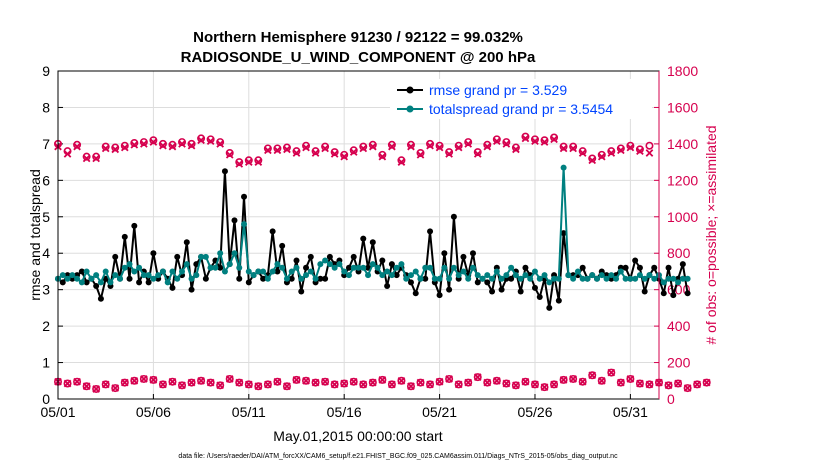 This screenshot has height=470, width=830. Describe the element at coordinates (679, 363) in the screenshot. I see `y-right-tick-label: 200` at that location.